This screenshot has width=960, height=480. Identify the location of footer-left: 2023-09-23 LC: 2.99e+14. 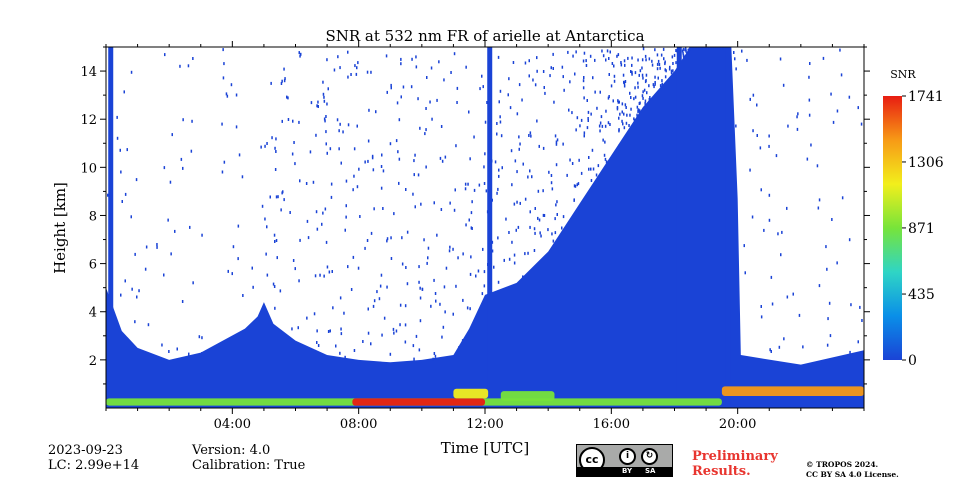
(93, 458).